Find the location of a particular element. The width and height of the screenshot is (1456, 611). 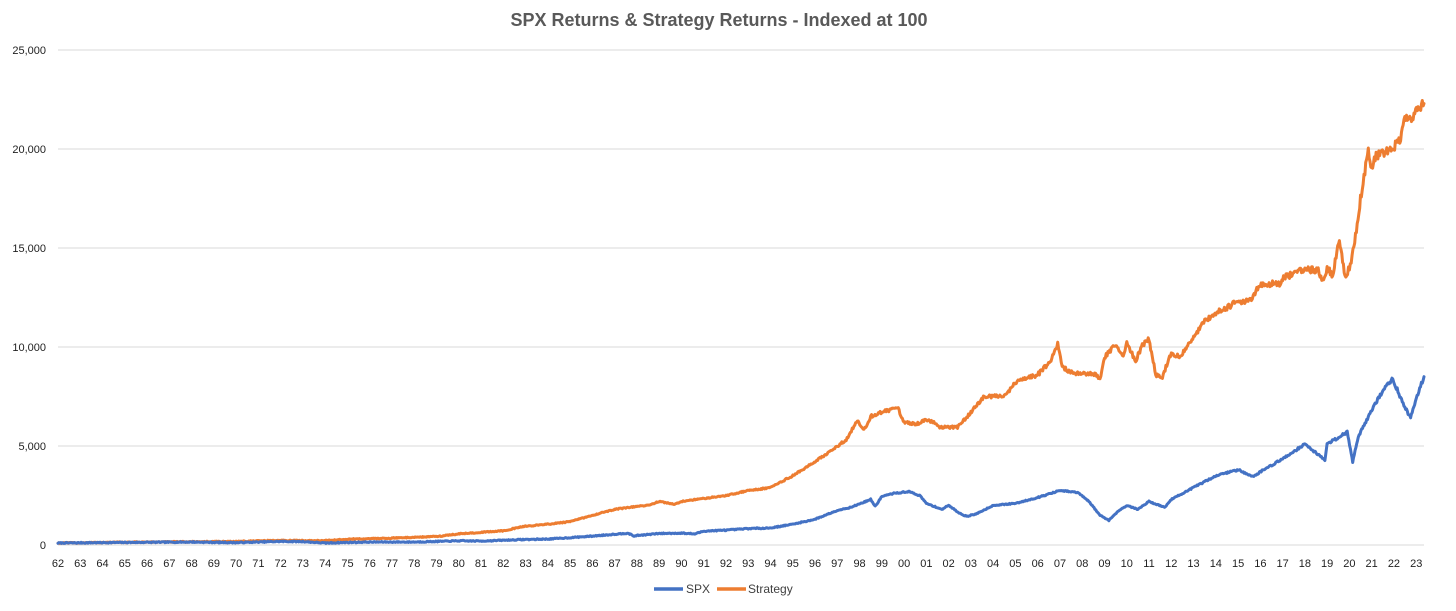

x-tick-label: 16 is located at coordinates (1260, 564).